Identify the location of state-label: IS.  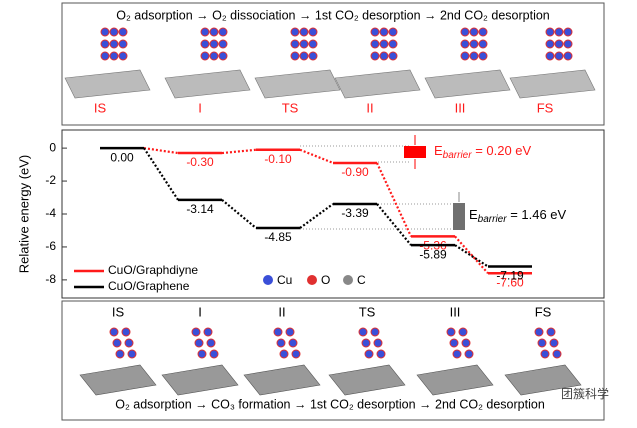
(100, 107).